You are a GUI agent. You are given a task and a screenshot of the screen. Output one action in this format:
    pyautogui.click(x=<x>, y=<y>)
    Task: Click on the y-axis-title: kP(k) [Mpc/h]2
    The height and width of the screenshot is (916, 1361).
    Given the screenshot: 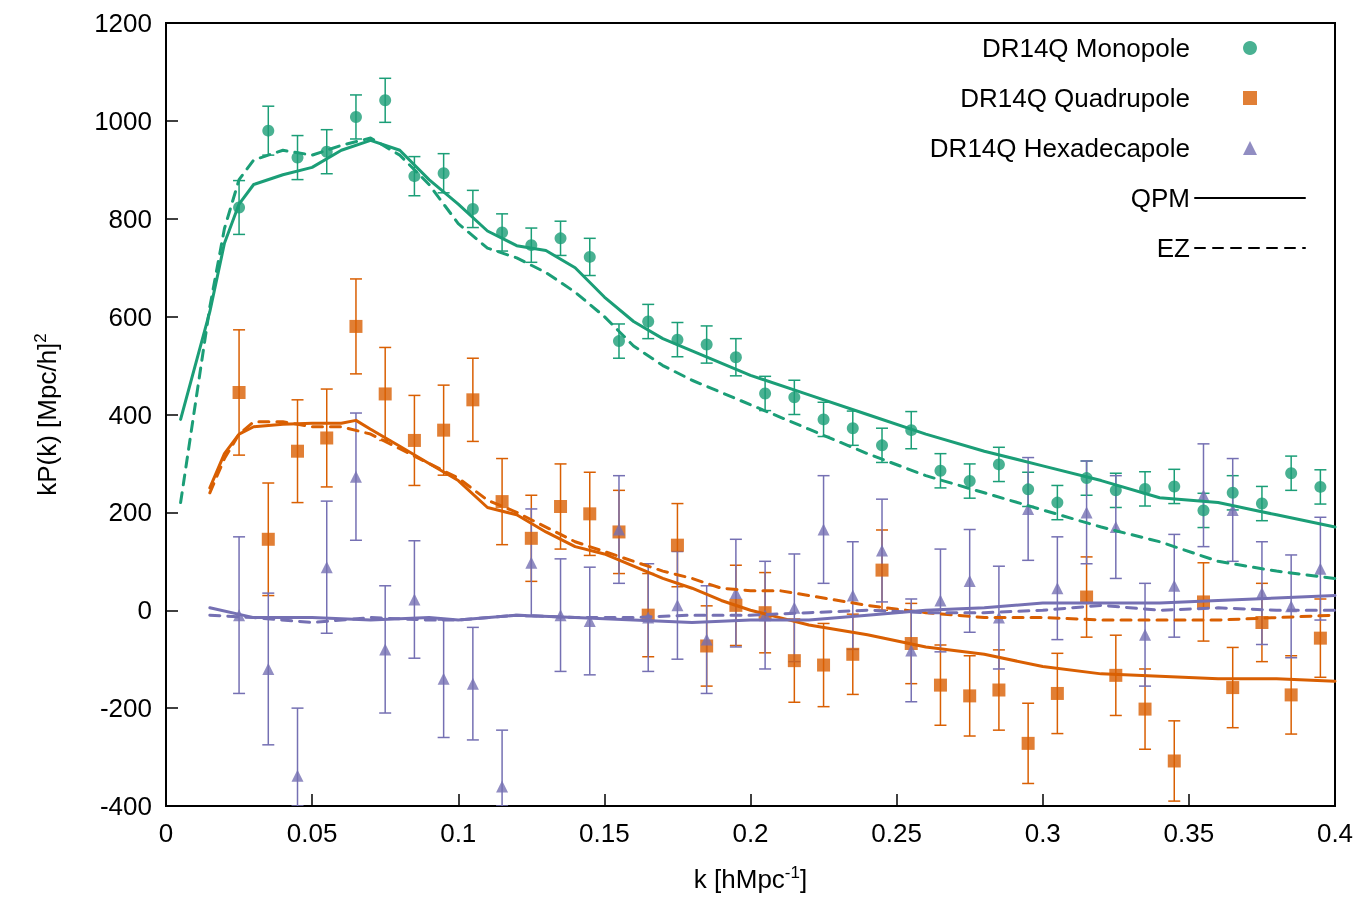 What is the action you would take?
    pyautogui.click(x=46, y=414)
    